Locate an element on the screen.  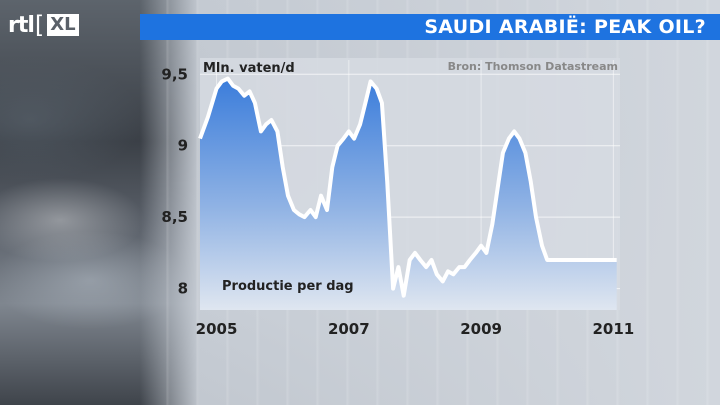
series-annotation: Productie per dag is located at coordinates (288, 286).